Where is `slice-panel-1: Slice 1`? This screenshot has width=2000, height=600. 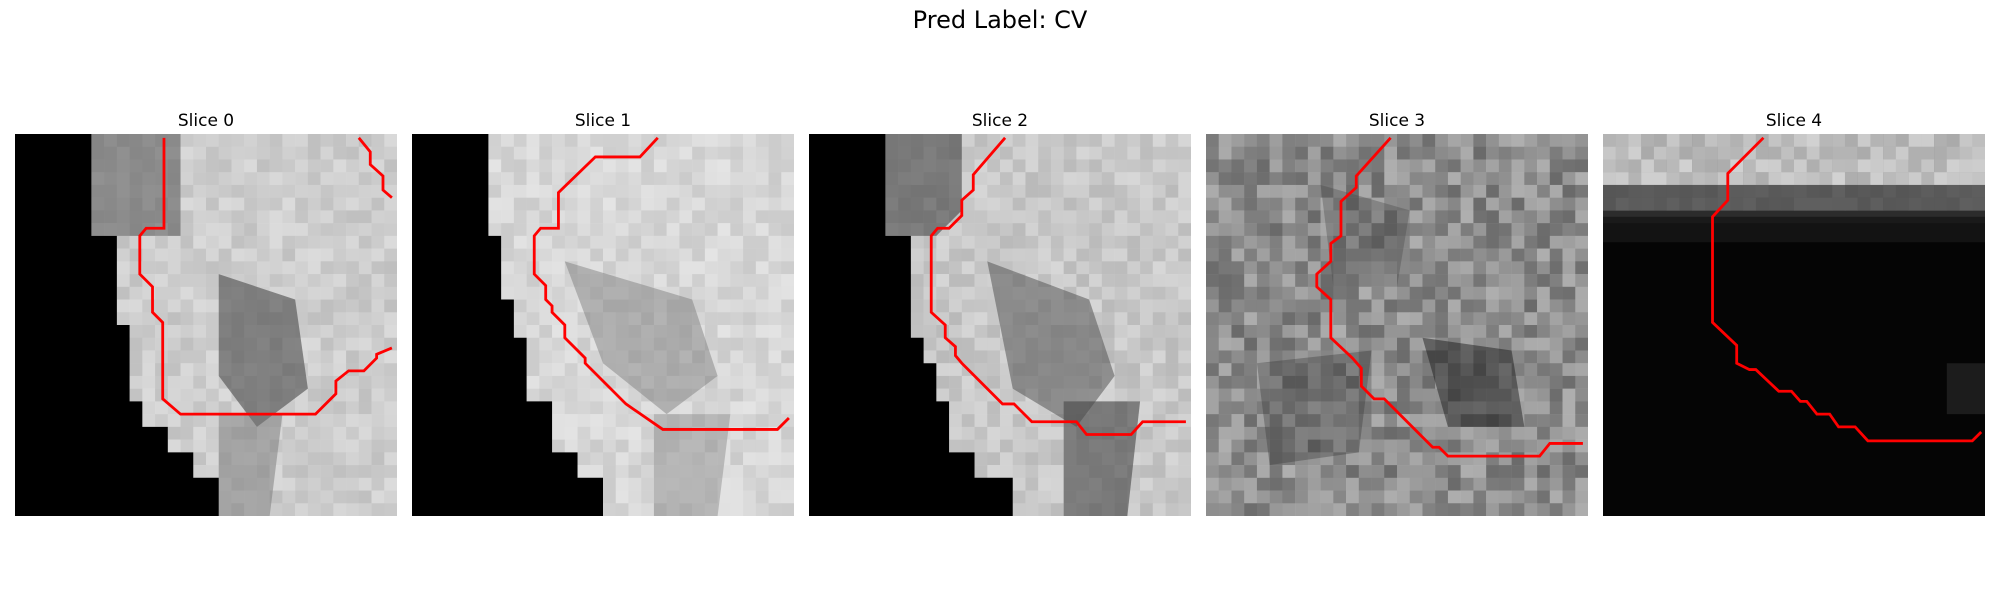
slice-panel-1: Slice 1 is located at coordinates (603, 312).